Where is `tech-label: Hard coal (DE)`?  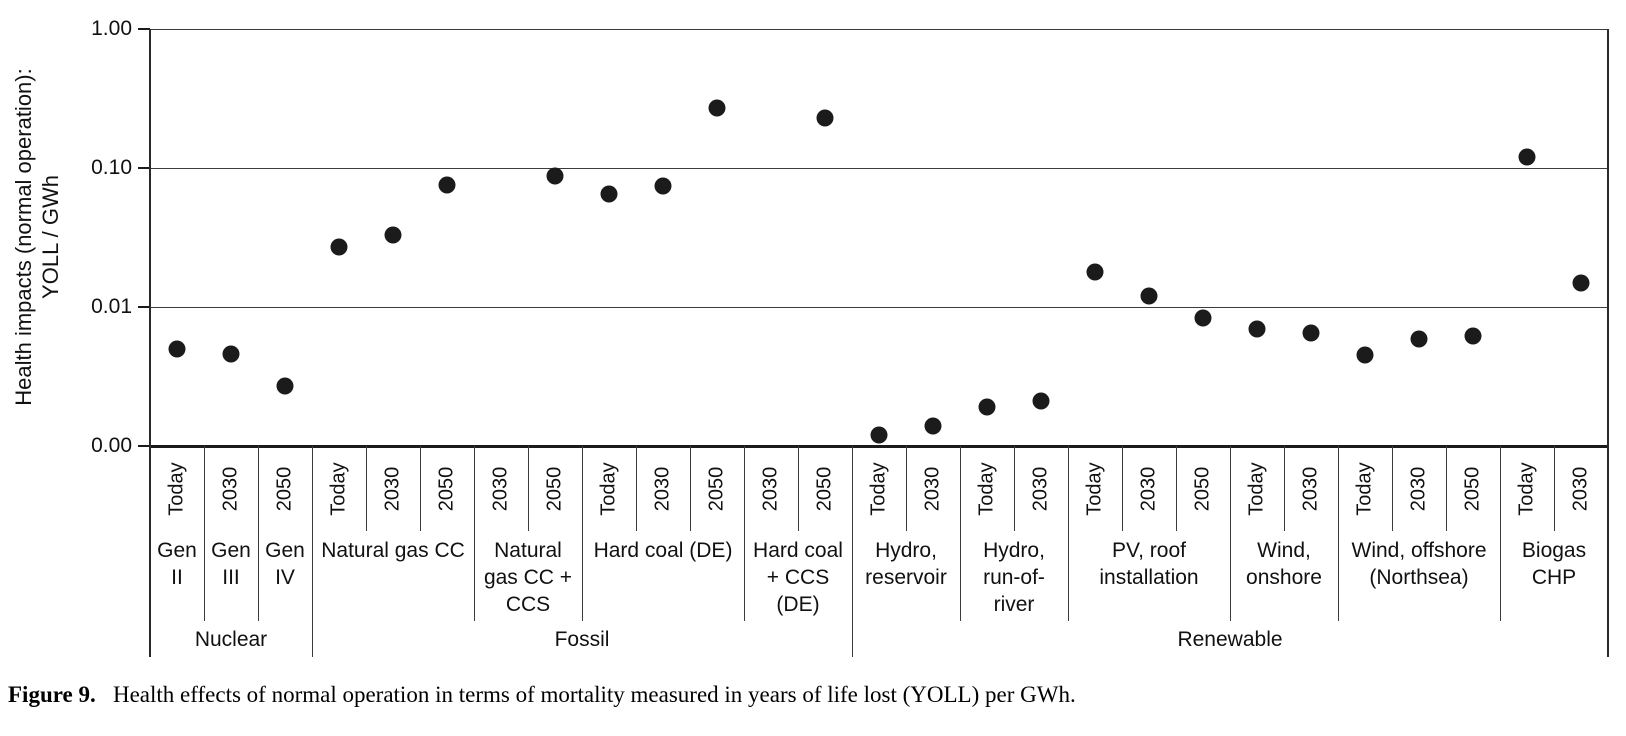 tech-label: Hard coal (DE) is located at coordinates (663, 550).